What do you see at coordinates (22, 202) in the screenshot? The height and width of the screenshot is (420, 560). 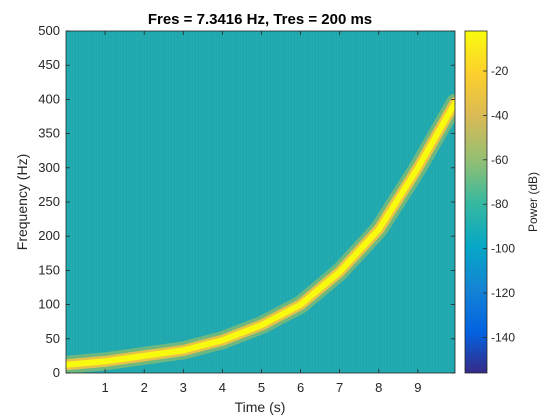 I see `y-axis-label: Frequency (Hz)` at bounding box center [22, 202].